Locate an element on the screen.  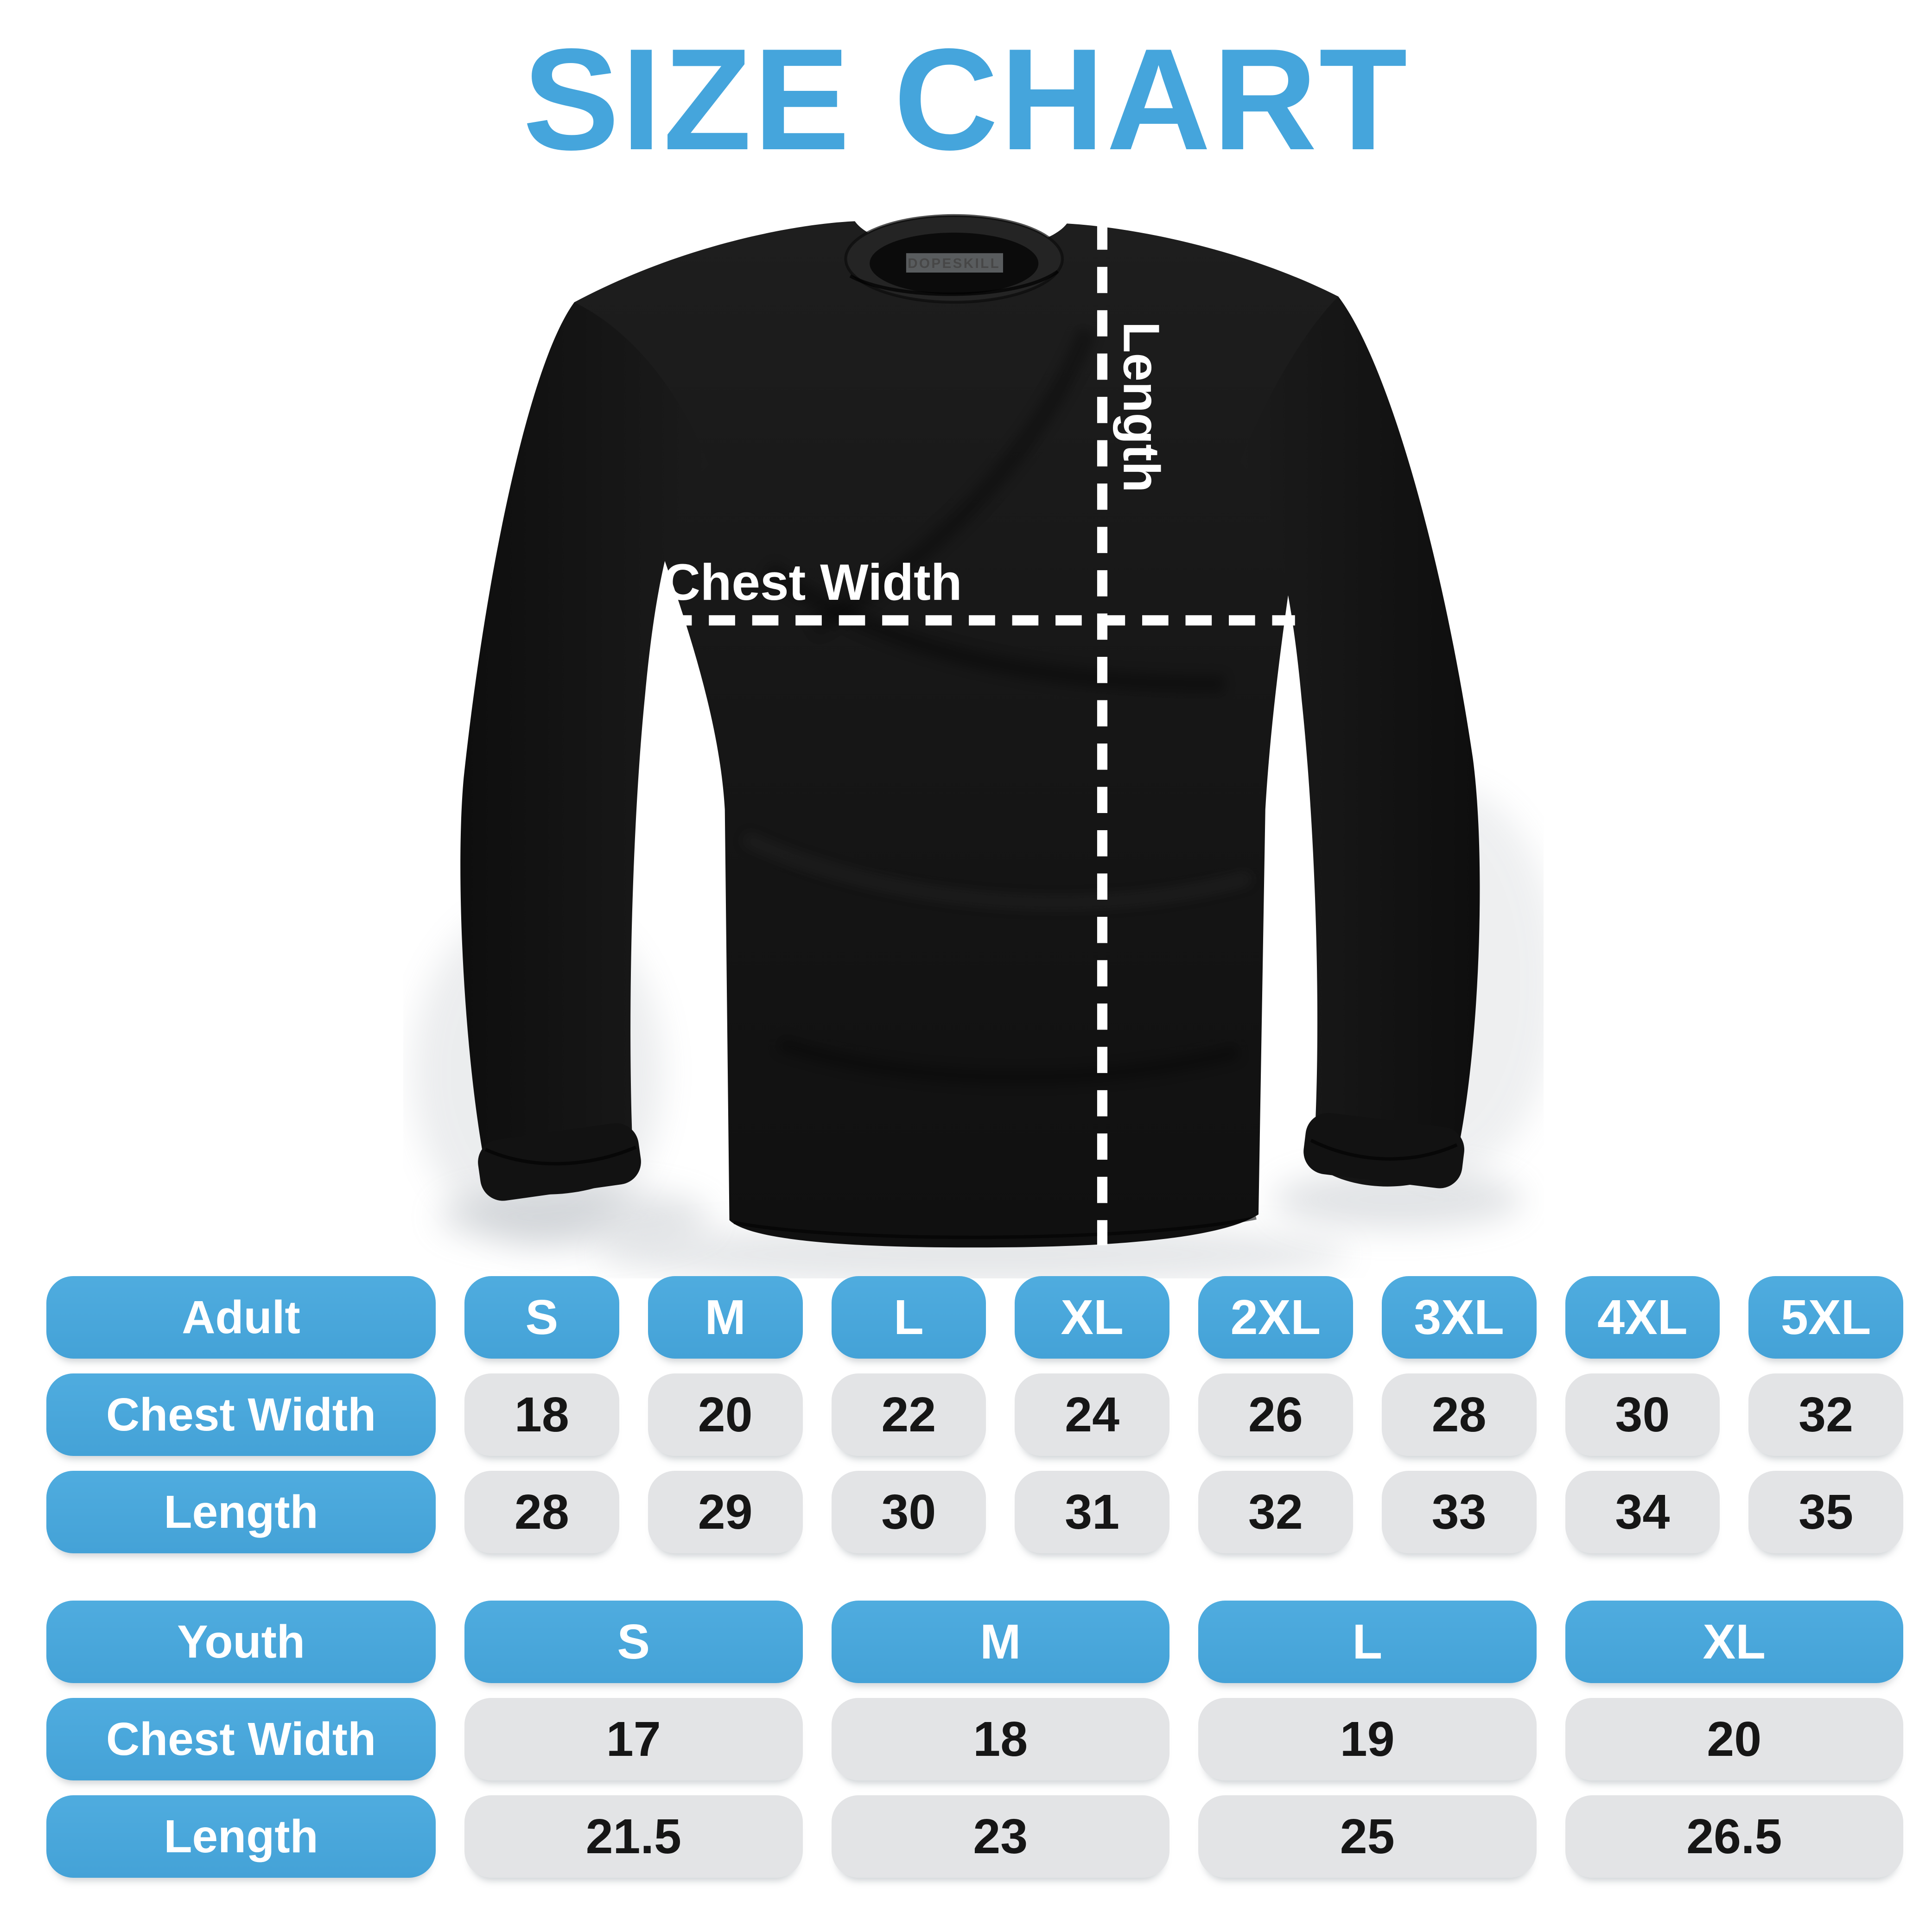
youth-length-row: Length 21.5 23 25 26.5 is located at coordinates (974, 1836).